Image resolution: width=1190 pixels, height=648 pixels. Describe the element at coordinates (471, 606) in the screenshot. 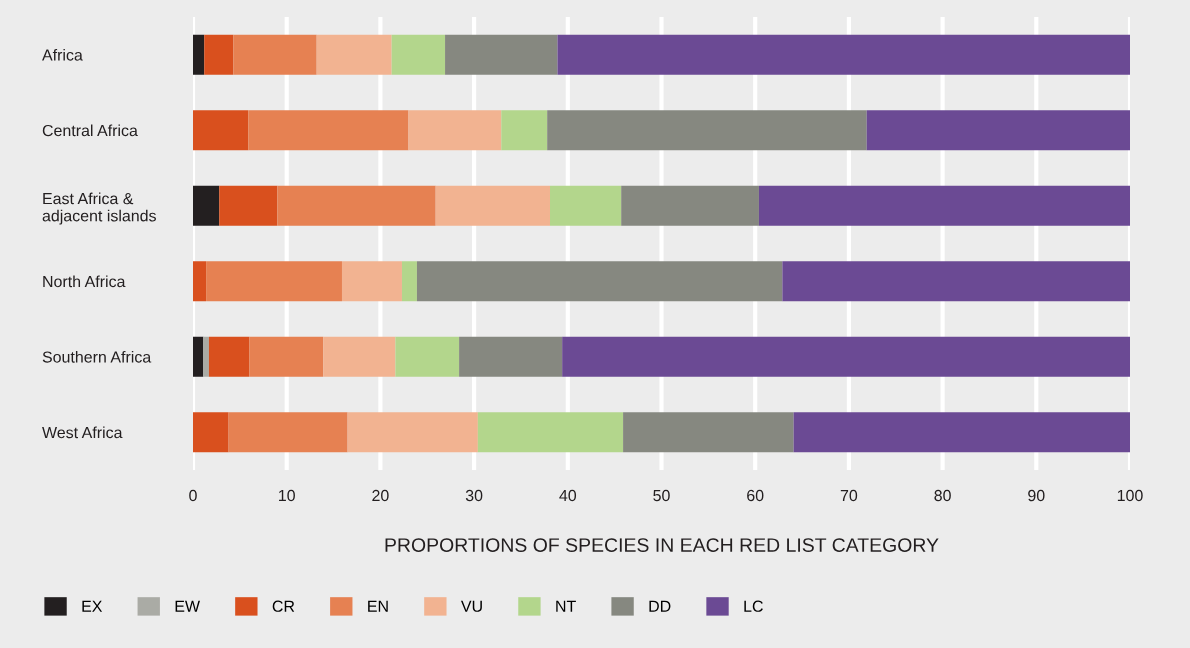

I see `legend-label: VU` at that location.